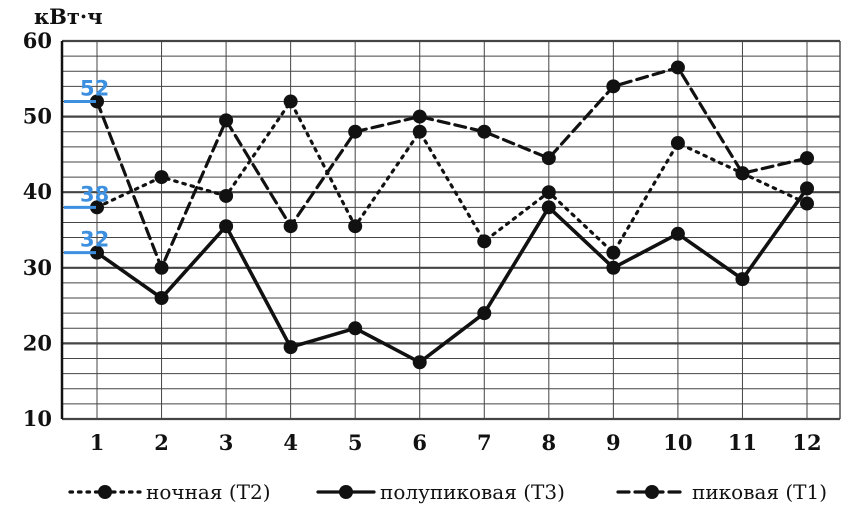 Image resolution: width=862 pixels, height=514 pixels. Describe the element at coordinates (97, 442) in the screenshot. I see `x-tick-label: 1` at that location.